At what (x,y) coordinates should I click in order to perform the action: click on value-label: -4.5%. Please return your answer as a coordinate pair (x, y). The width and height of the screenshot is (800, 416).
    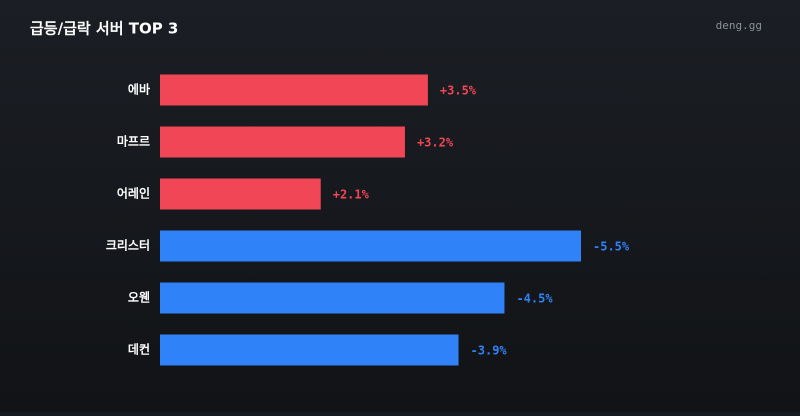
    Looking at the image, I should click on (534, 299).